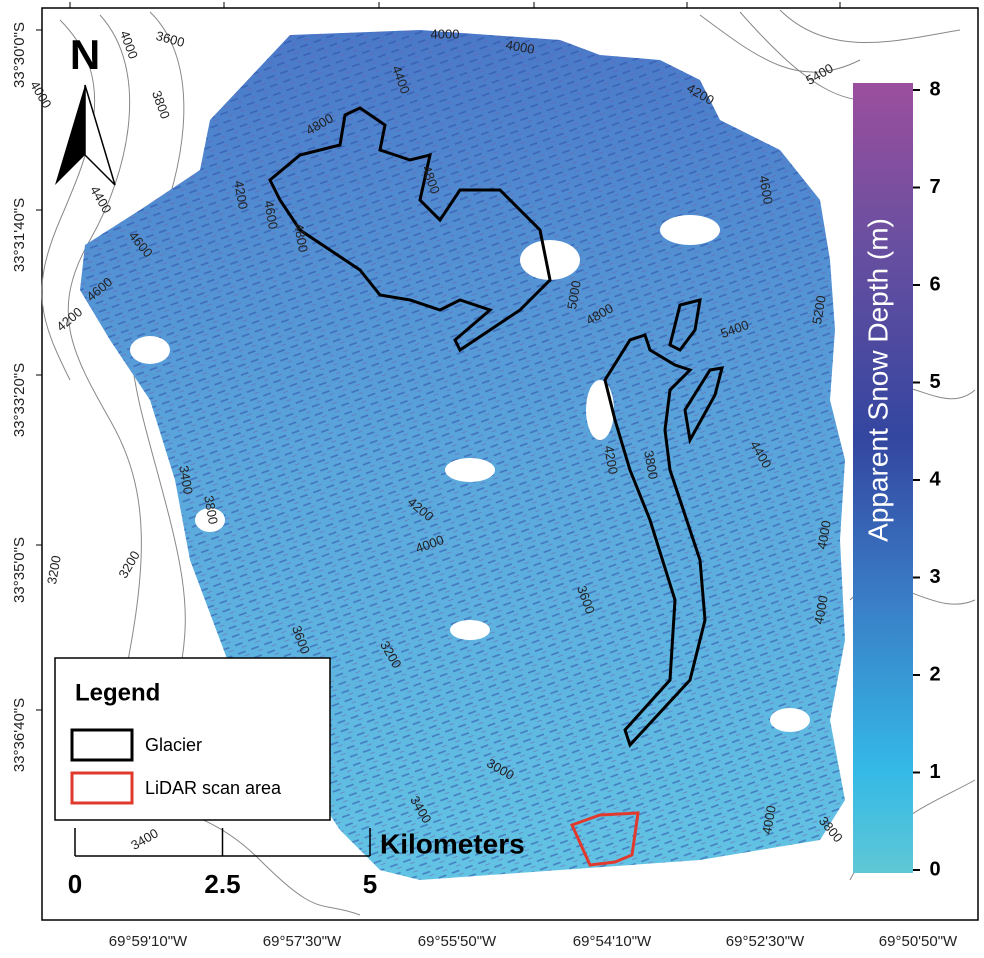 The height and width of the screenshot is (958, 984). I want to click on latitude-label: 33°35'0"S, so click(19, 570).